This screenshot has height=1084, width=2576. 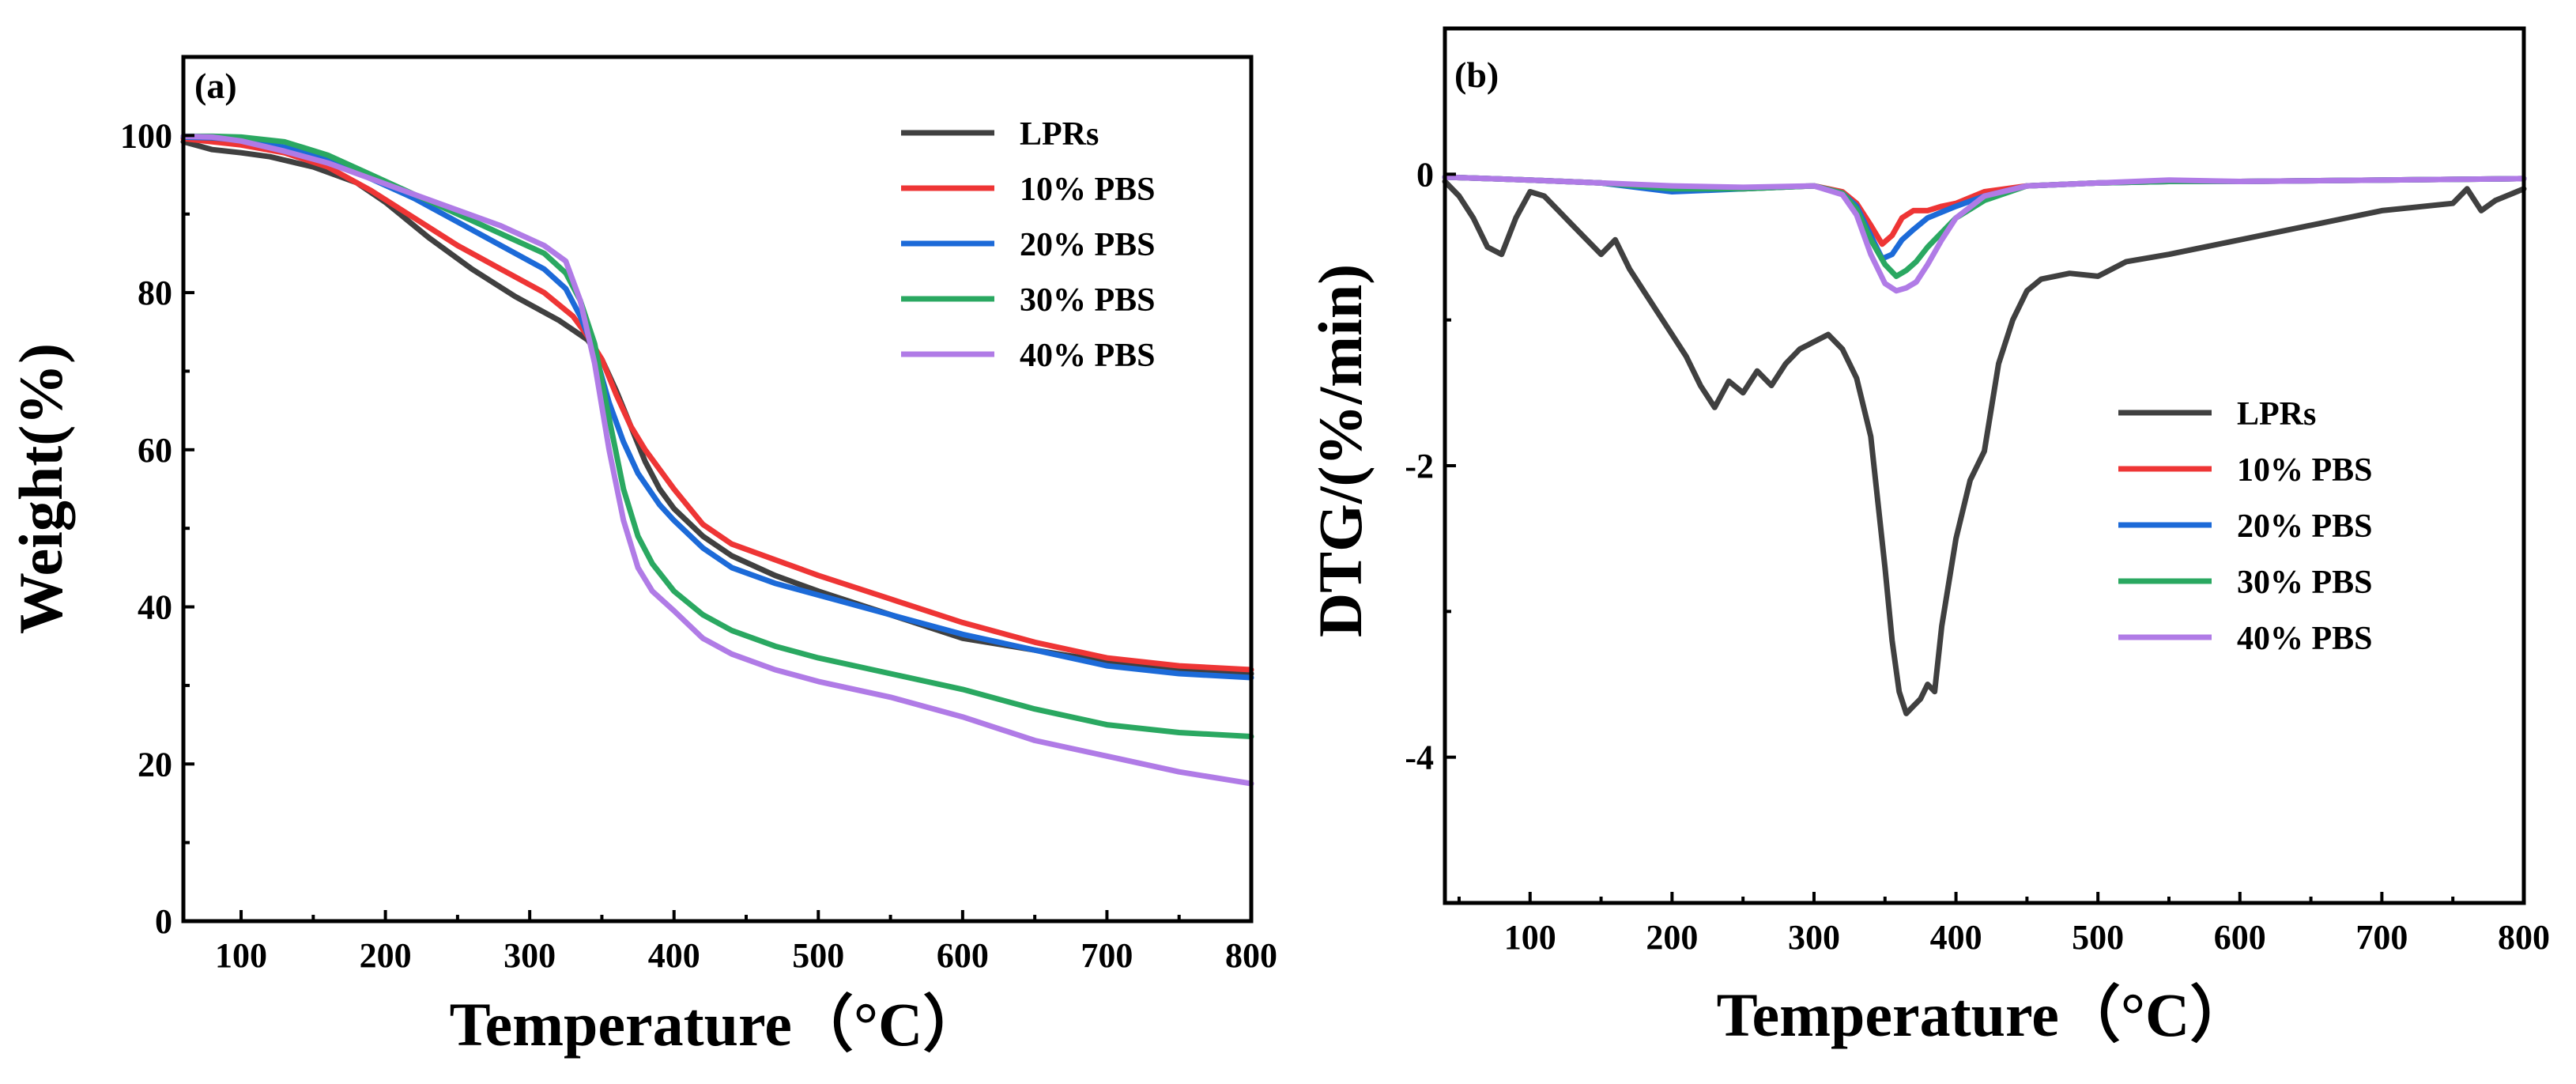 What do you see at coordinates (2240, 938) in the screenshot?
I see `b-xtick-label-5: 600` at bounding box center [2240, 938].